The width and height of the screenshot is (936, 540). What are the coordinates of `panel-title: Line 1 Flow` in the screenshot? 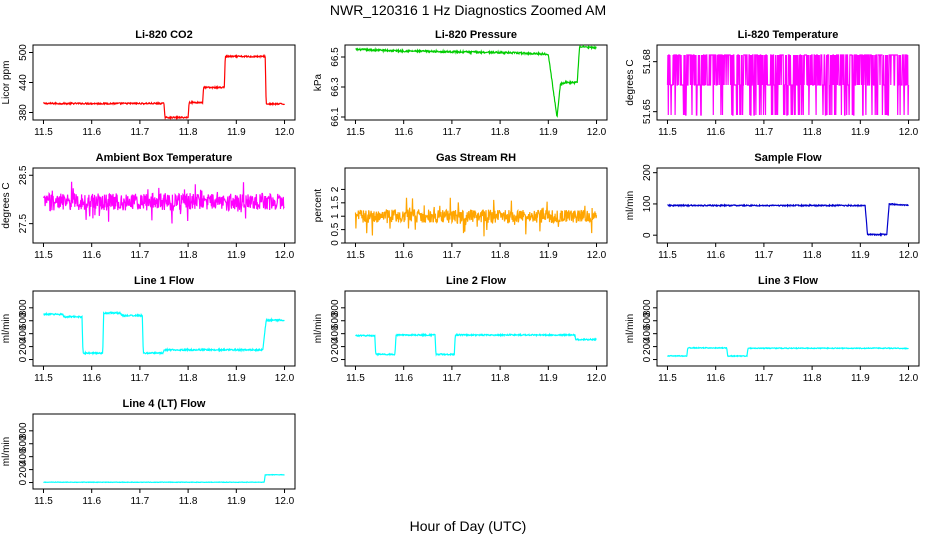 It's located at (164, 281).